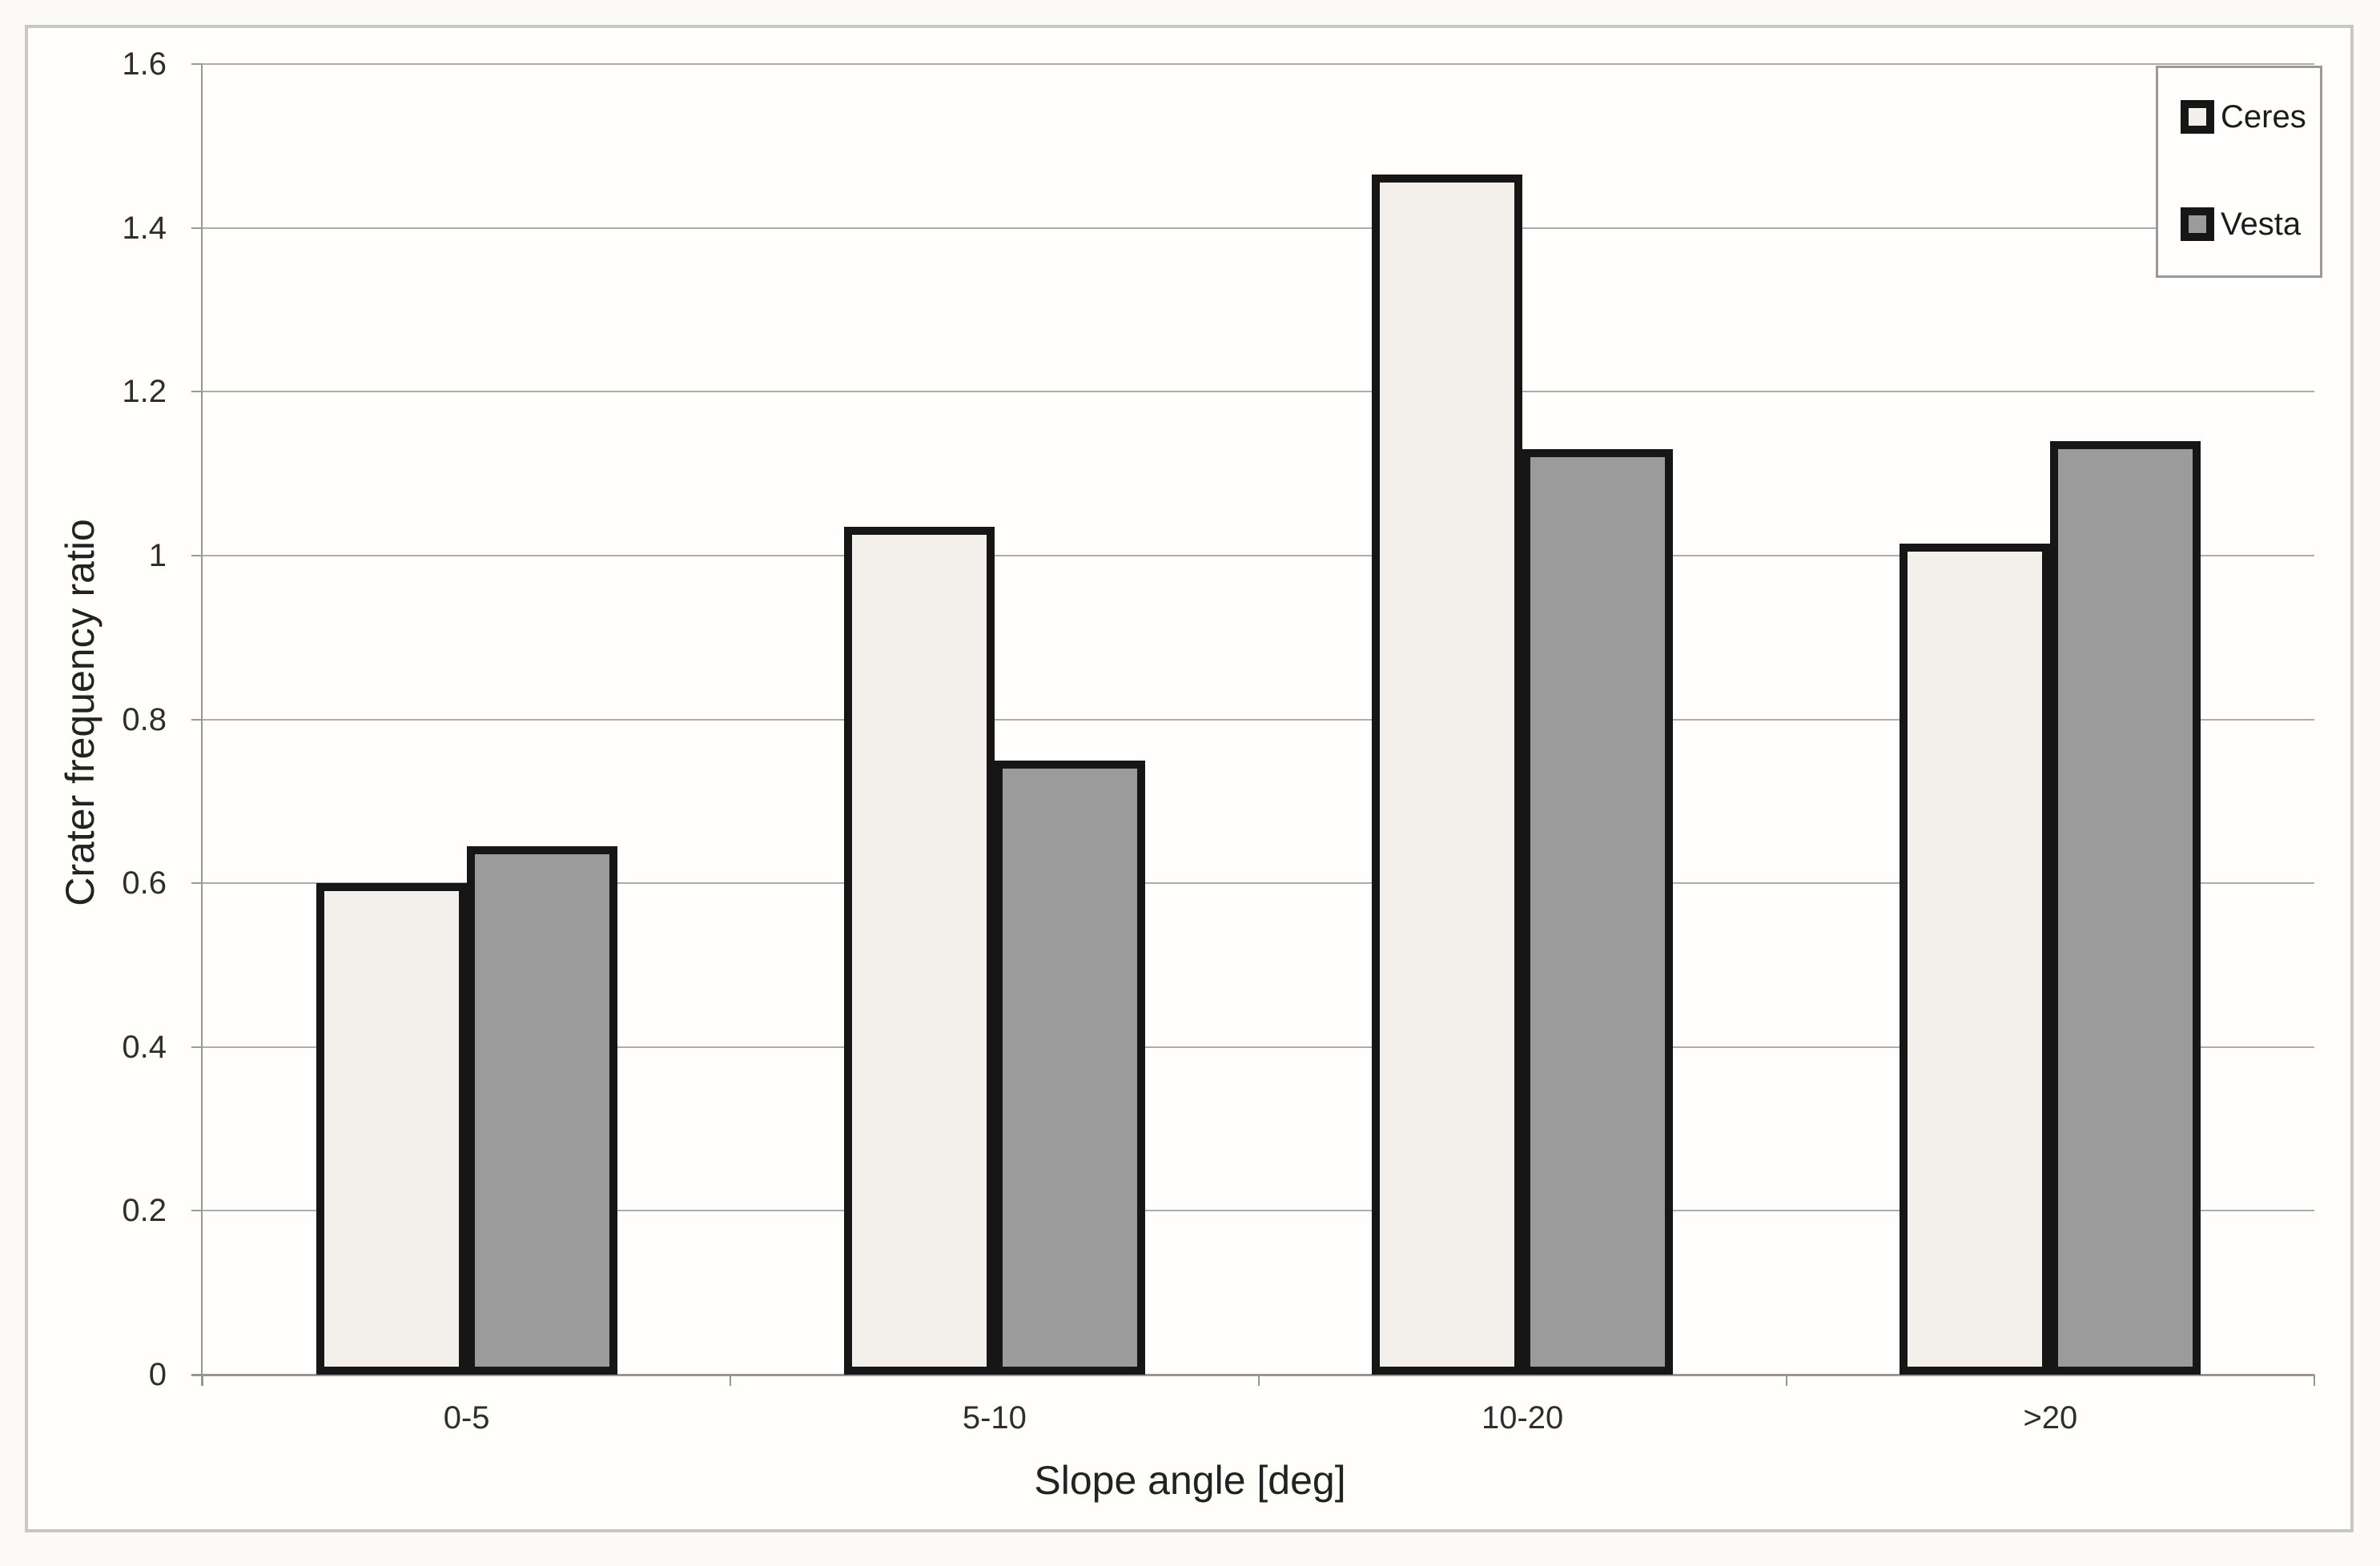  I want to click on y-axis-title: Crater frequency ratio, so click(80, 712).